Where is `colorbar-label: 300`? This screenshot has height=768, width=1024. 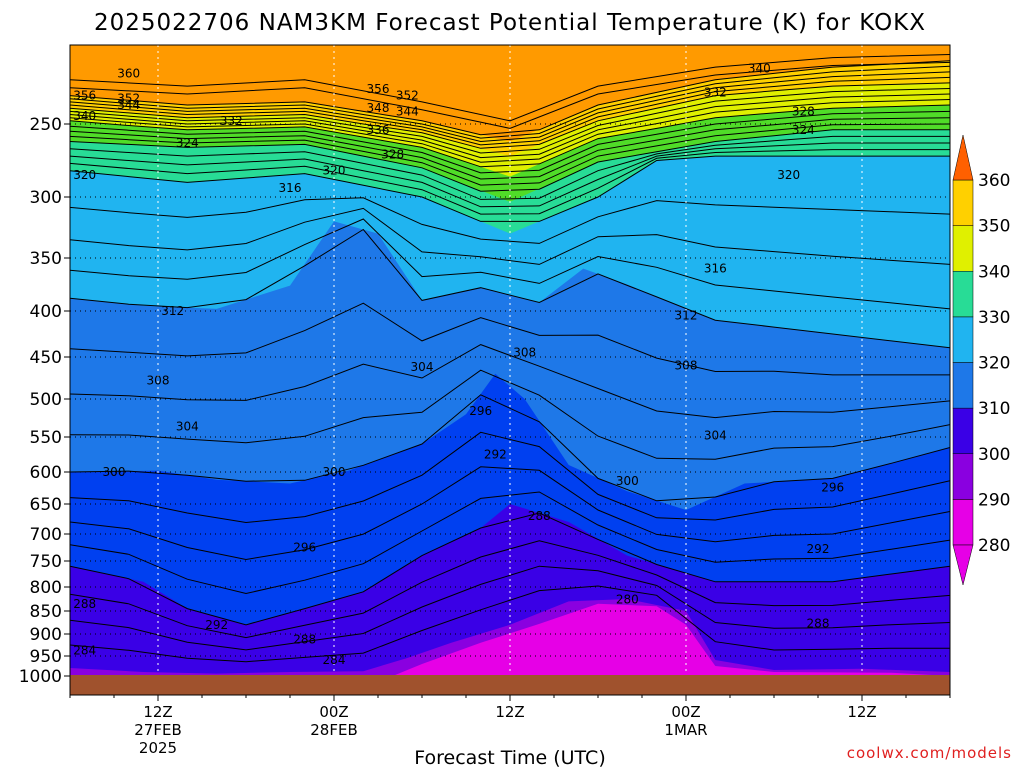 colorbar-label: 300 is located at coordinates (994, 455).